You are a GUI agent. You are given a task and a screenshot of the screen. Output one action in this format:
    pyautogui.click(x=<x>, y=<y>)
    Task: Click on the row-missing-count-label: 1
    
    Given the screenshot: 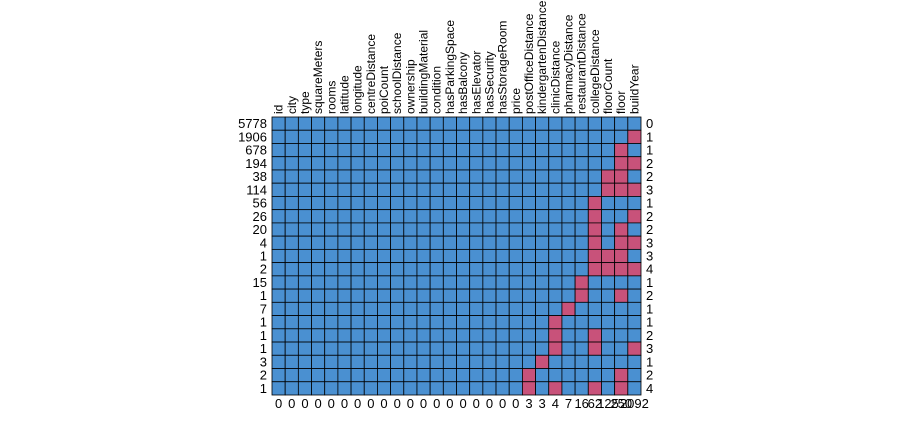 What is the action you would take?
    pyautogui.click(x=649, y=203)
    